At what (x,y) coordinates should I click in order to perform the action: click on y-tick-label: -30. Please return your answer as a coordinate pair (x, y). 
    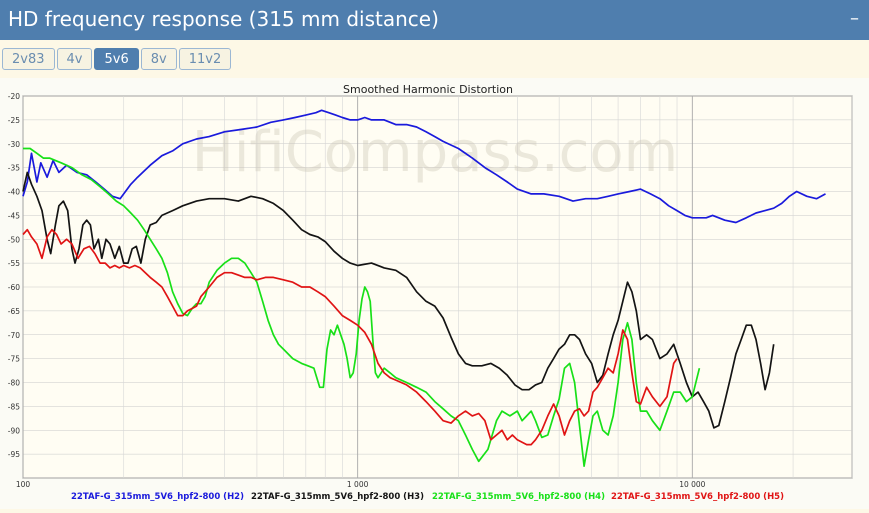
    Looking at the image, I should click on (14, 144).